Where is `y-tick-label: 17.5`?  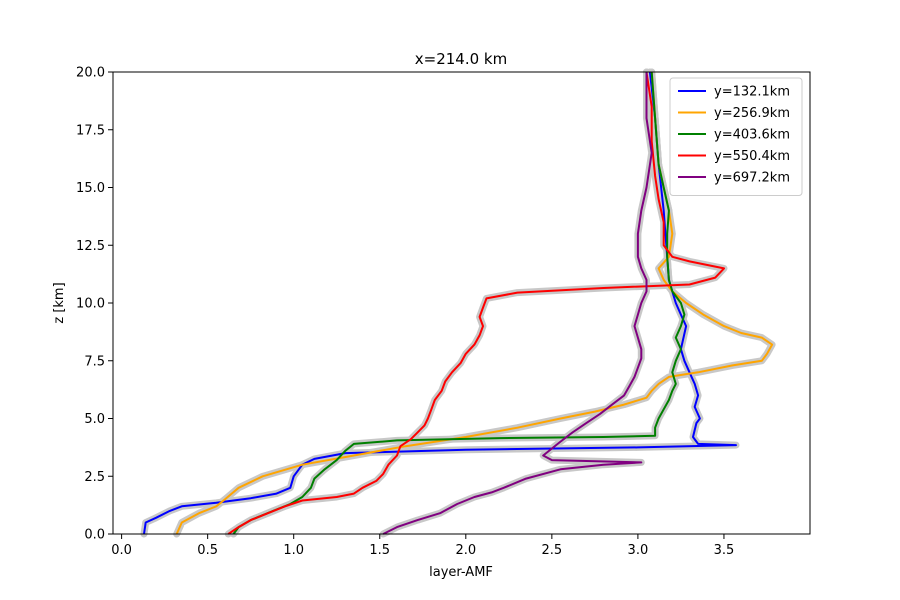
y-tick-label: 17.5 is located at coordinates (90, 130).